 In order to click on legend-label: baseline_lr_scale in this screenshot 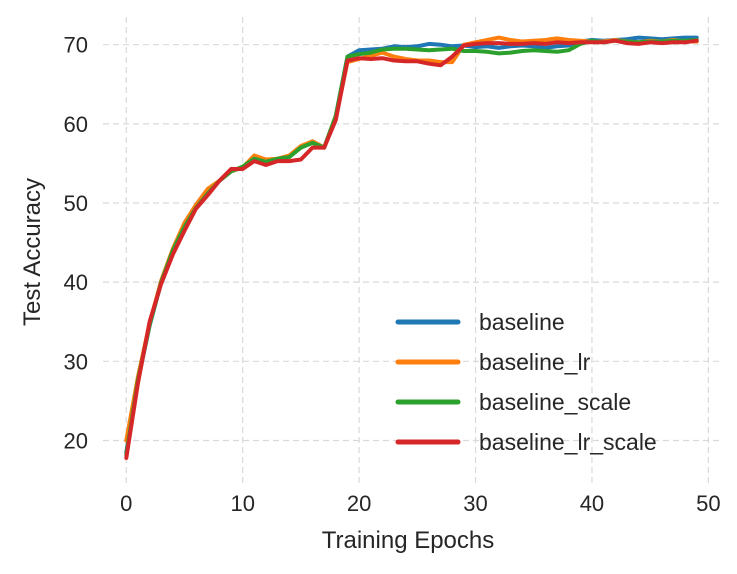, I will do `click(568, 442)`.